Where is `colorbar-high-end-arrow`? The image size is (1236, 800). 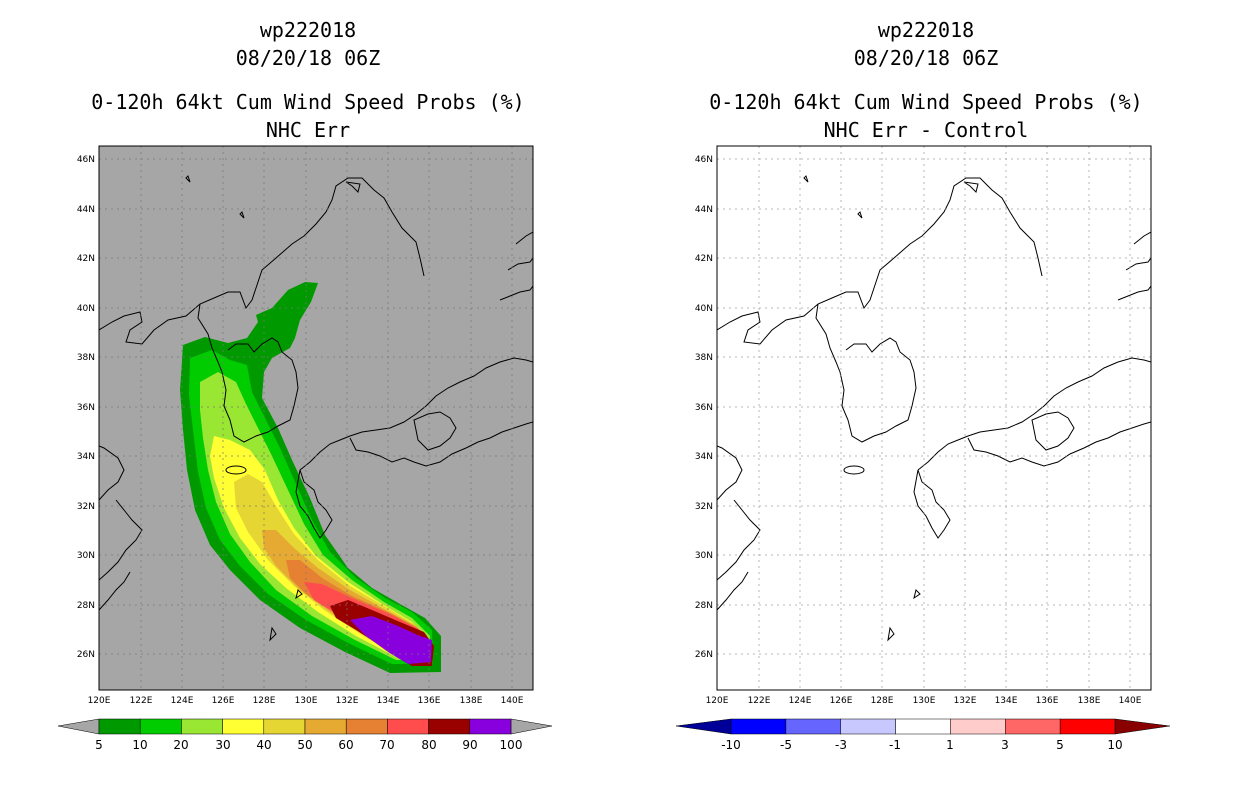
colorbar-high-end-arrow is located at coordinates (1142, 726).